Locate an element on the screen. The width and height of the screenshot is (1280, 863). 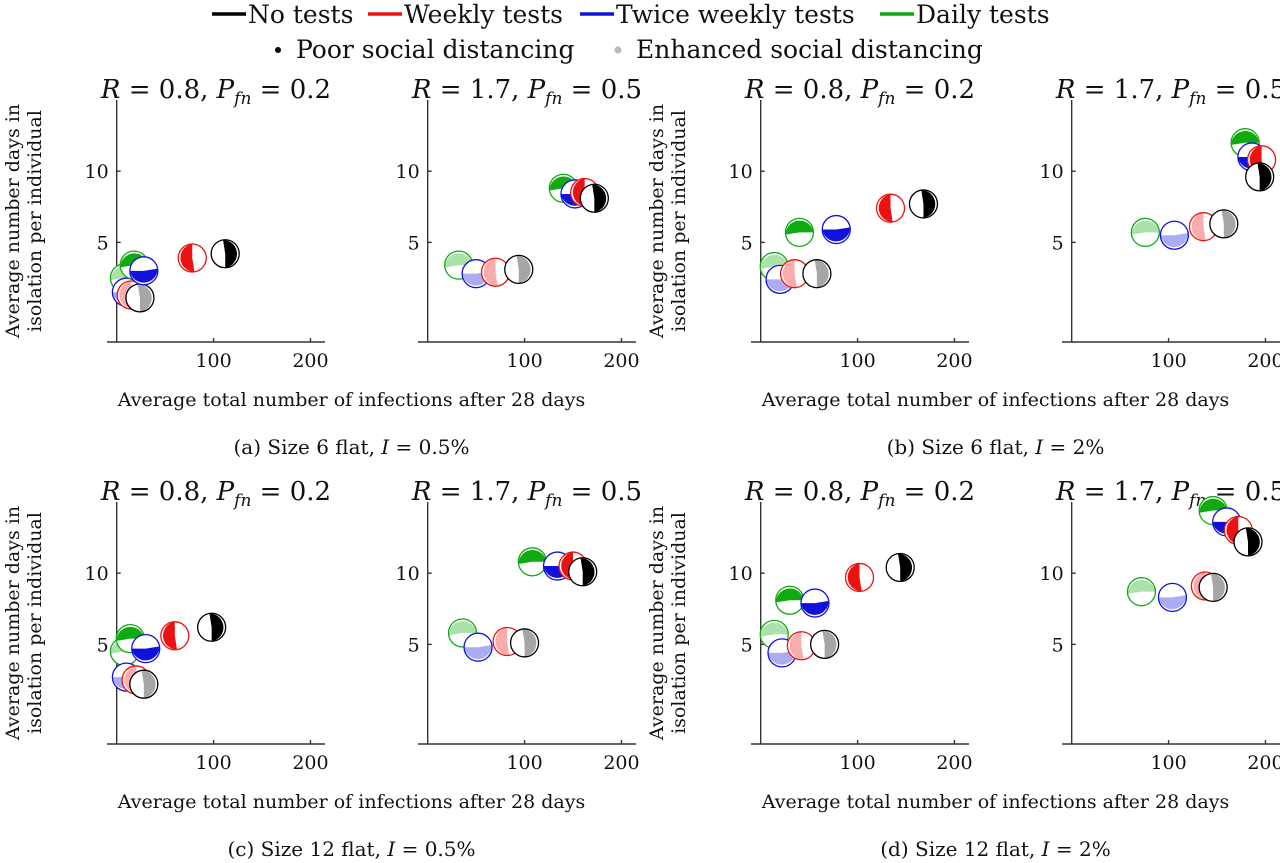
legend-entry-weekly-tests: Weekly tests is located at coordinates (465, 14).